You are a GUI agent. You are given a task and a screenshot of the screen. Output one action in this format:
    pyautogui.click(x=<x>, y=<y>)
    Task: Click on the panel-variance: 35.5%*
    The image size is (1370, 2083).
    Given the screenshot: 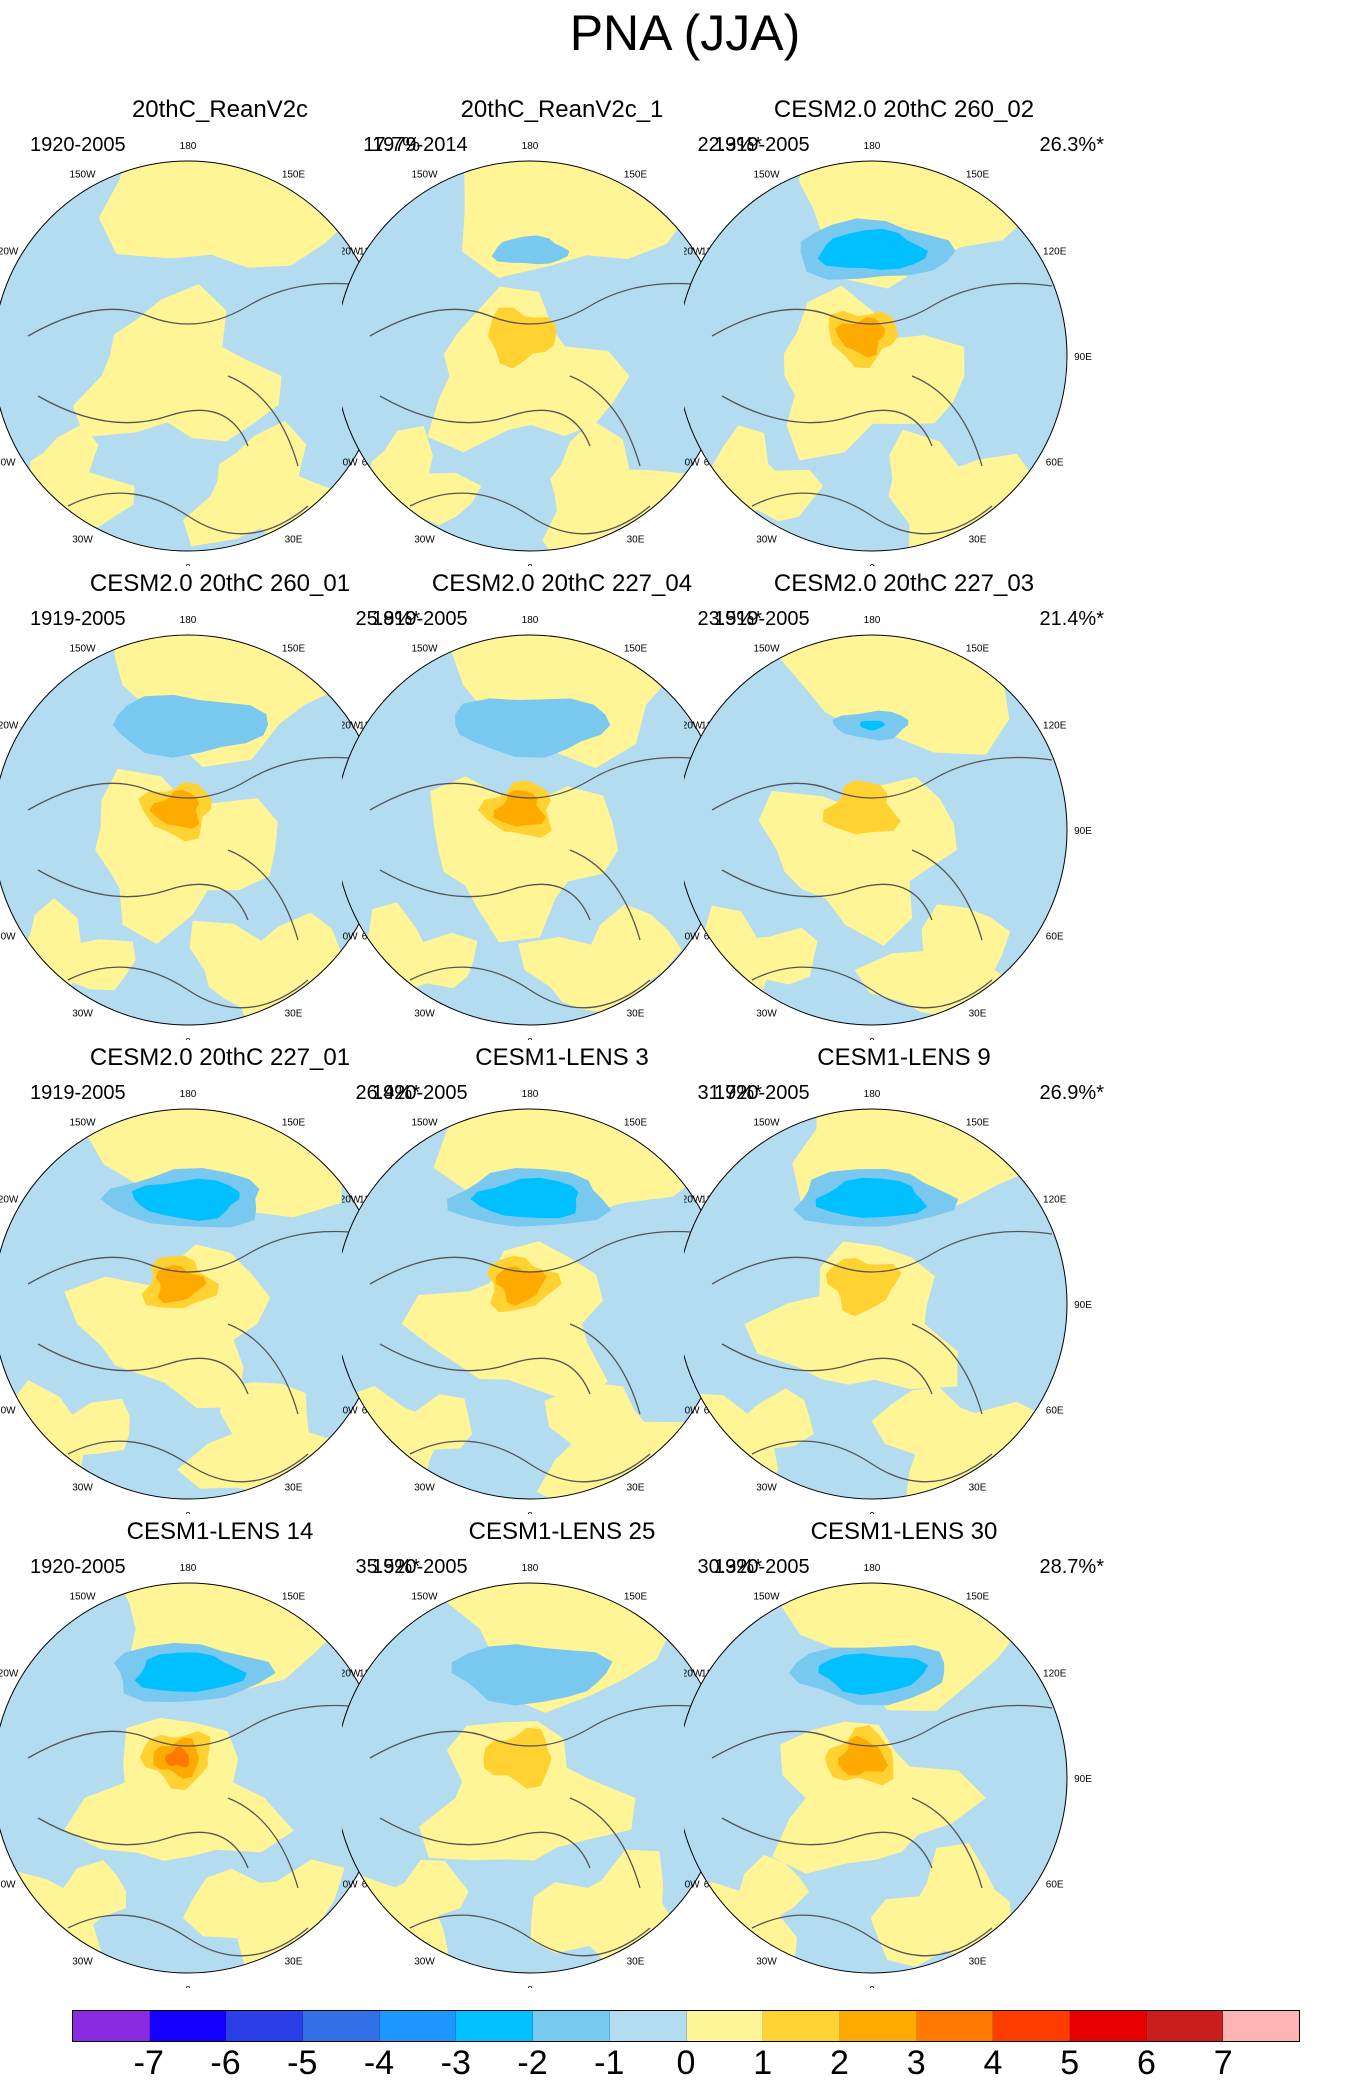 What is the action you would take?
    pyautogui.click(x=388, y=1567)
    